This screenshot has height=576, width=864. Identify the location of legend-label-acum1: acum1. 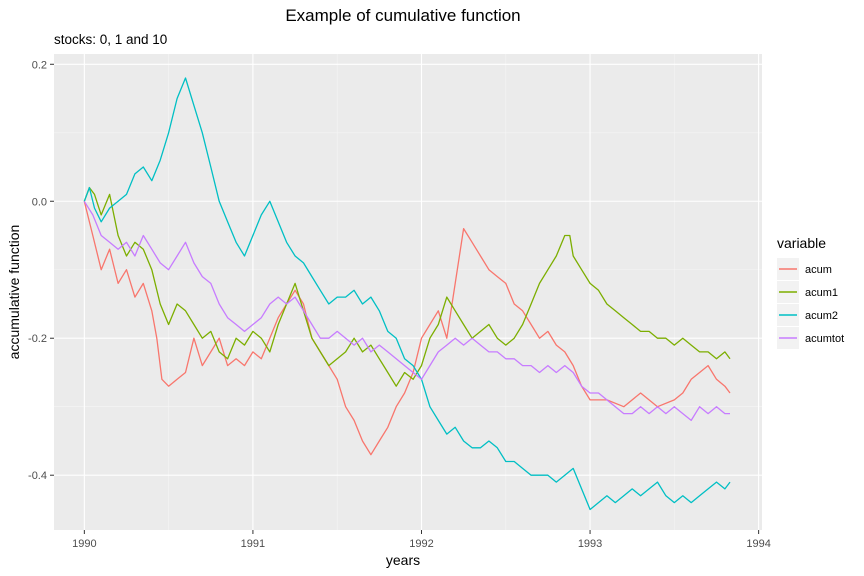
(821, 293).